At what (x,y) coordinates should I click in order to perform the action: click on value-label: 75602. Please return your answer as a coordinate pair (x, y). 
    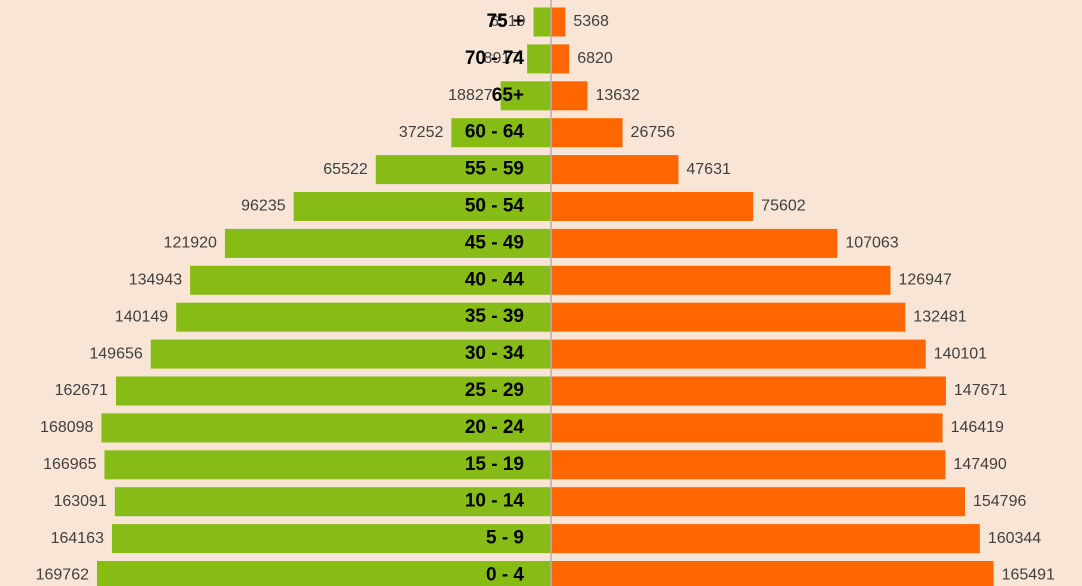
    Looking at the image, I should click on (783, 206).